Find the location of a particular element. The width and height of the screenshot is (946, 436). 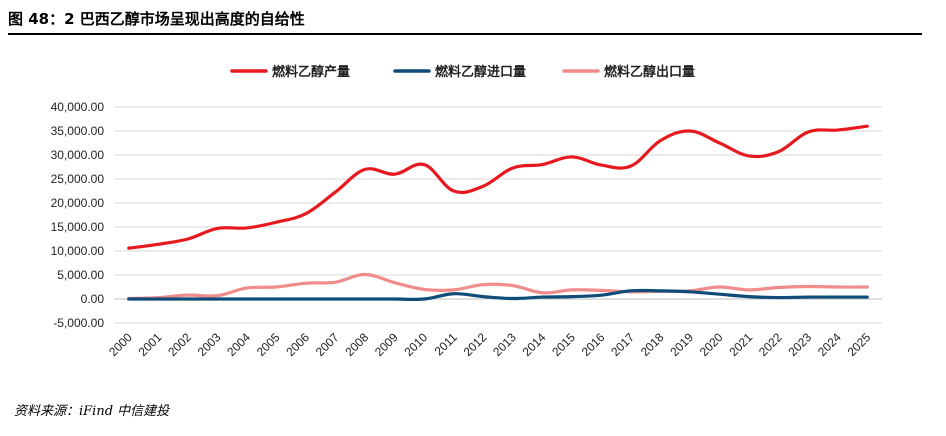

y-tick-label: 30,000.00 is located at coordinates (78, 155).